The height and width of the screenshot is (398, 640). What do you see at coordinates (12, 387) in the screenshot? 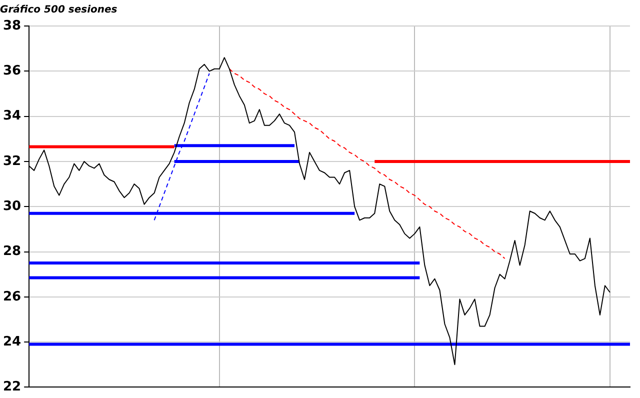
I see `y-tick-label: 22` at bounding box center [12, 387].